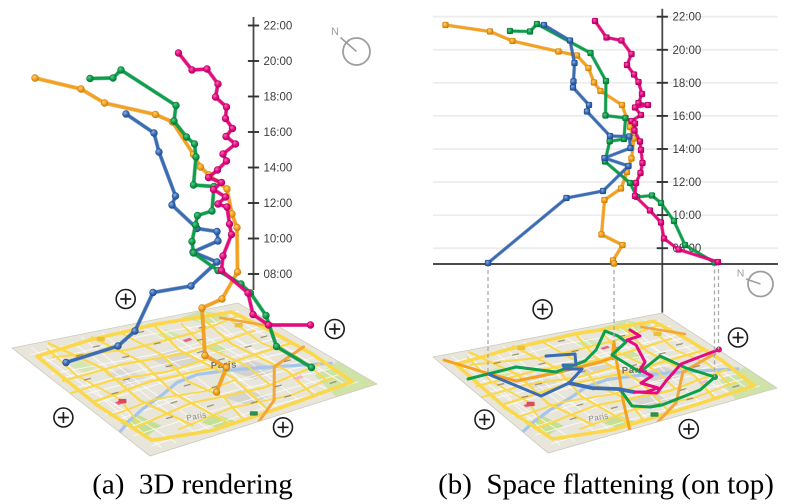  Describe the element at coordinates (606, 485) in the screenshot. I see `svg-text: (b) Space flattening (on top)` at that location.